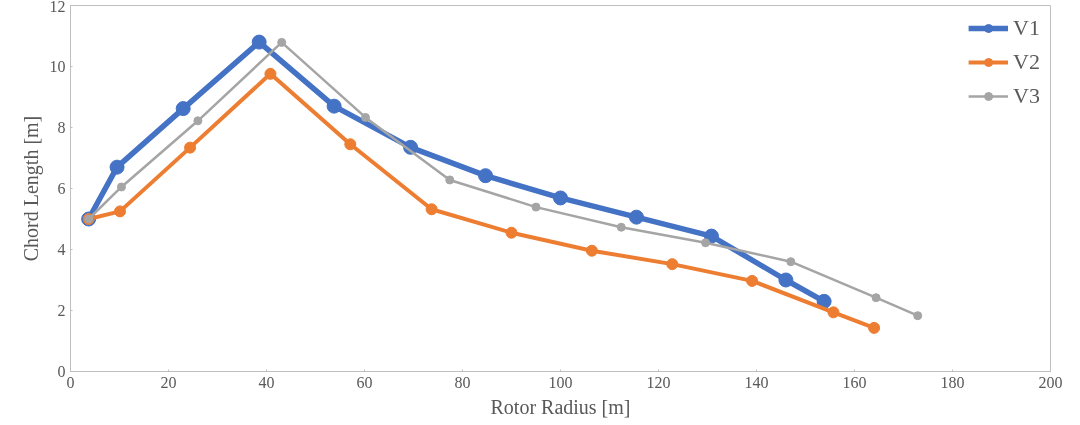  Describe the element at coordinates (854, 382) in the screenshot. I see `x-tick-label: 160` at that location.